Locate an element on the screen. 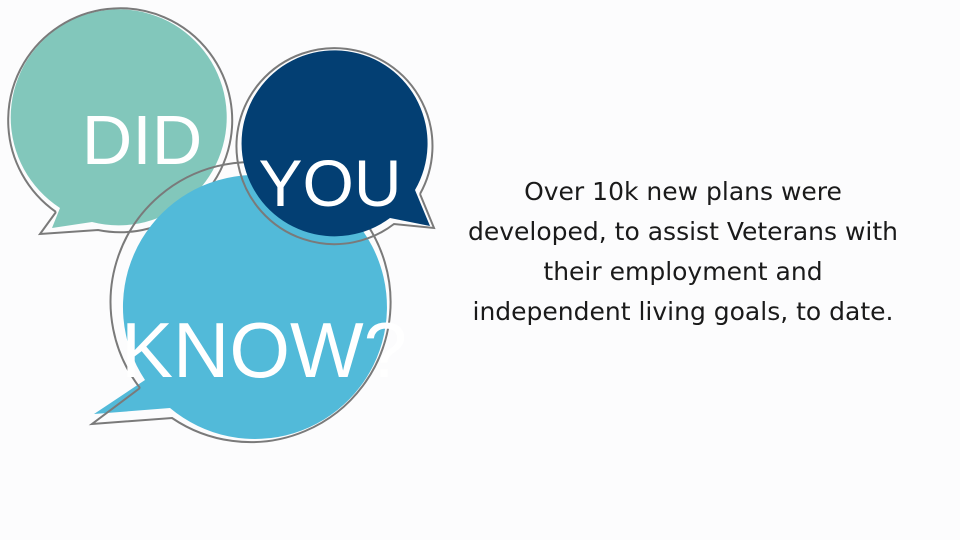 The height and width of the screenshot is (540, 960). you-text: YOU is located at coordinates (329, 183).